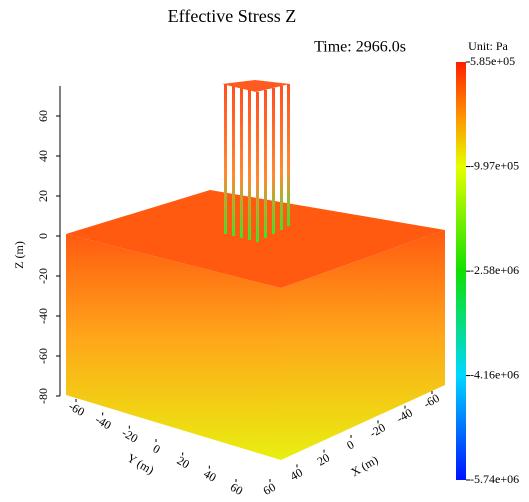 This screenshot has height=502, width=529. I want to click on x-tick-label: -60, so click(431, 401).